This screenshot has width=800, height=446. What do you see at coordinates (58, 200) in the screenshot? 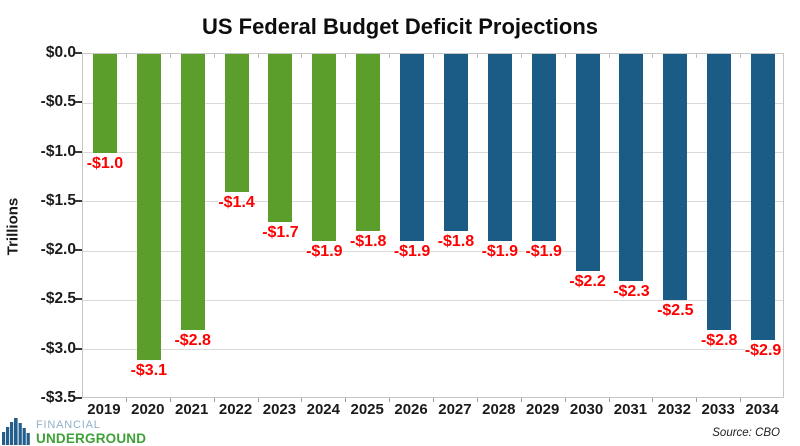
I see `ytick-label--$1.5: -$1.5` at bounding box center [58, 200].